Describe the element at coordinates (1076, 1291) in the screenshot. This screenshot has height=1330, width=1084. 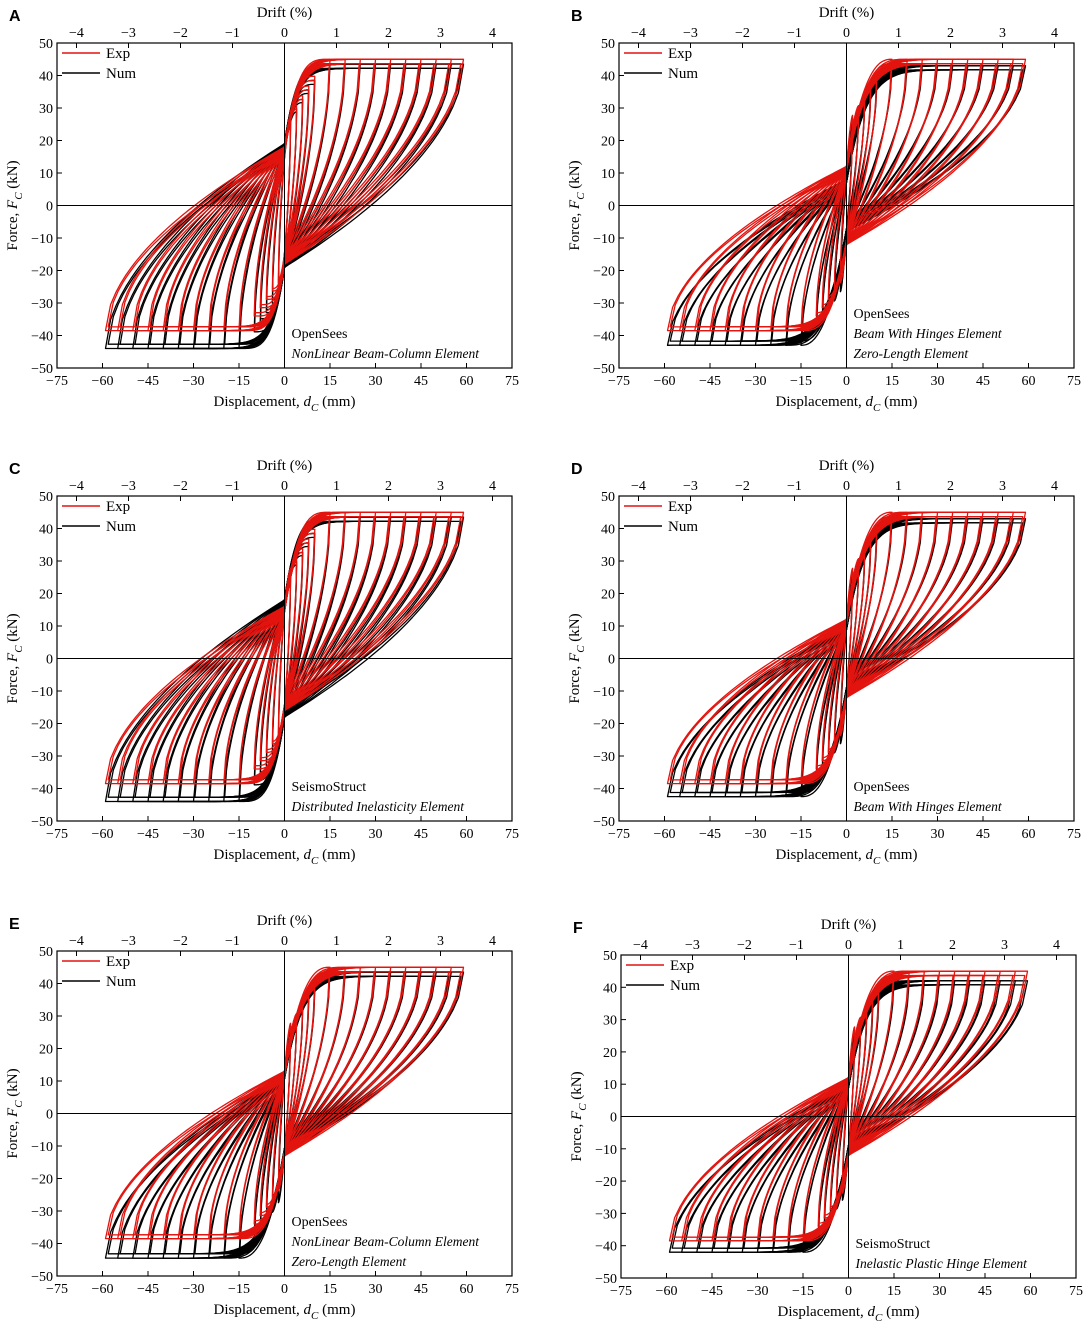
I see `x-tick-label: 75` at that location.